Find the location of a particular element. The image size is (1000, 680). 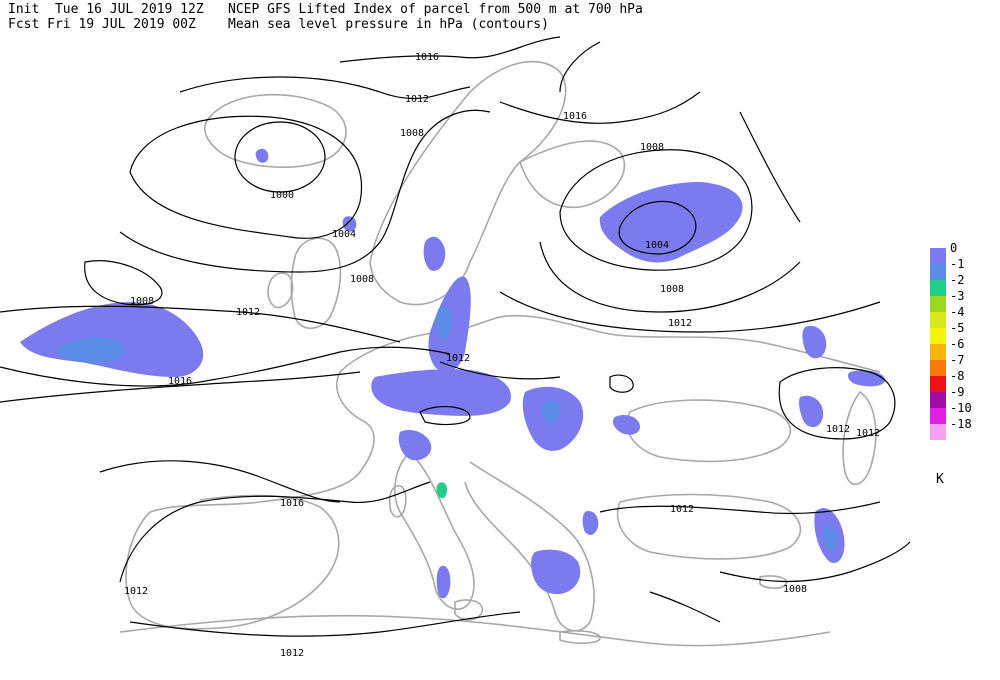

legend-label: 0 is located at coordinates (954, 248).